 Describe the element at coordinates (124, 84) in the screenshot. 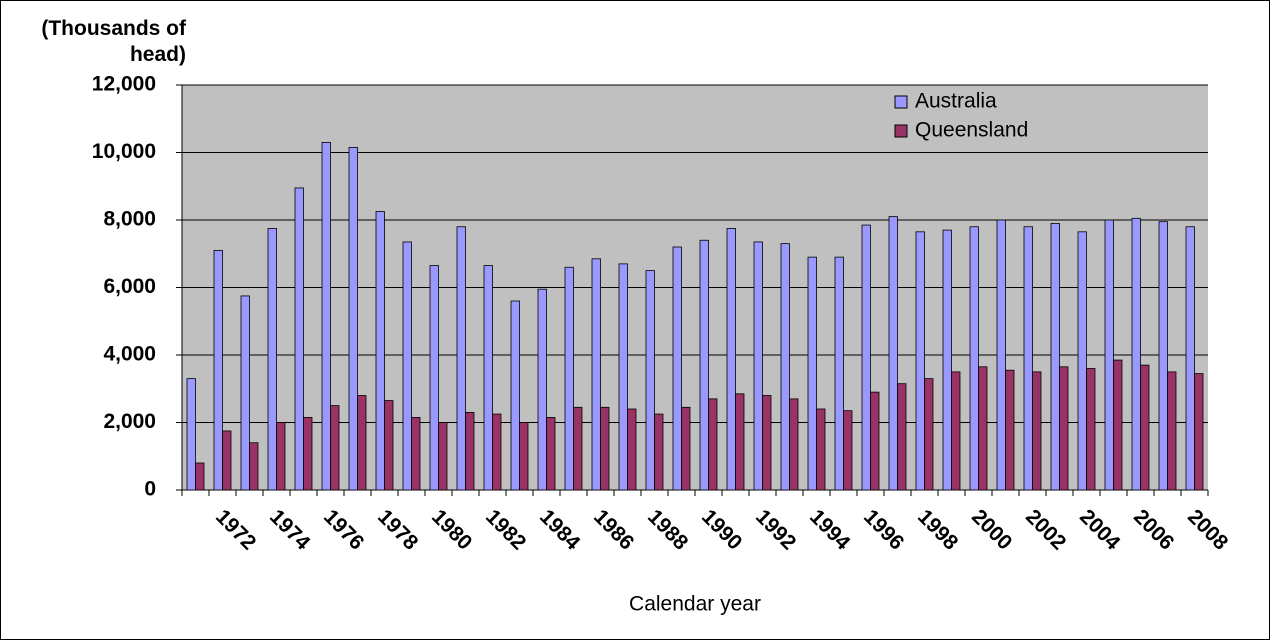

I see `y-tick-label: 12,000` at that location.